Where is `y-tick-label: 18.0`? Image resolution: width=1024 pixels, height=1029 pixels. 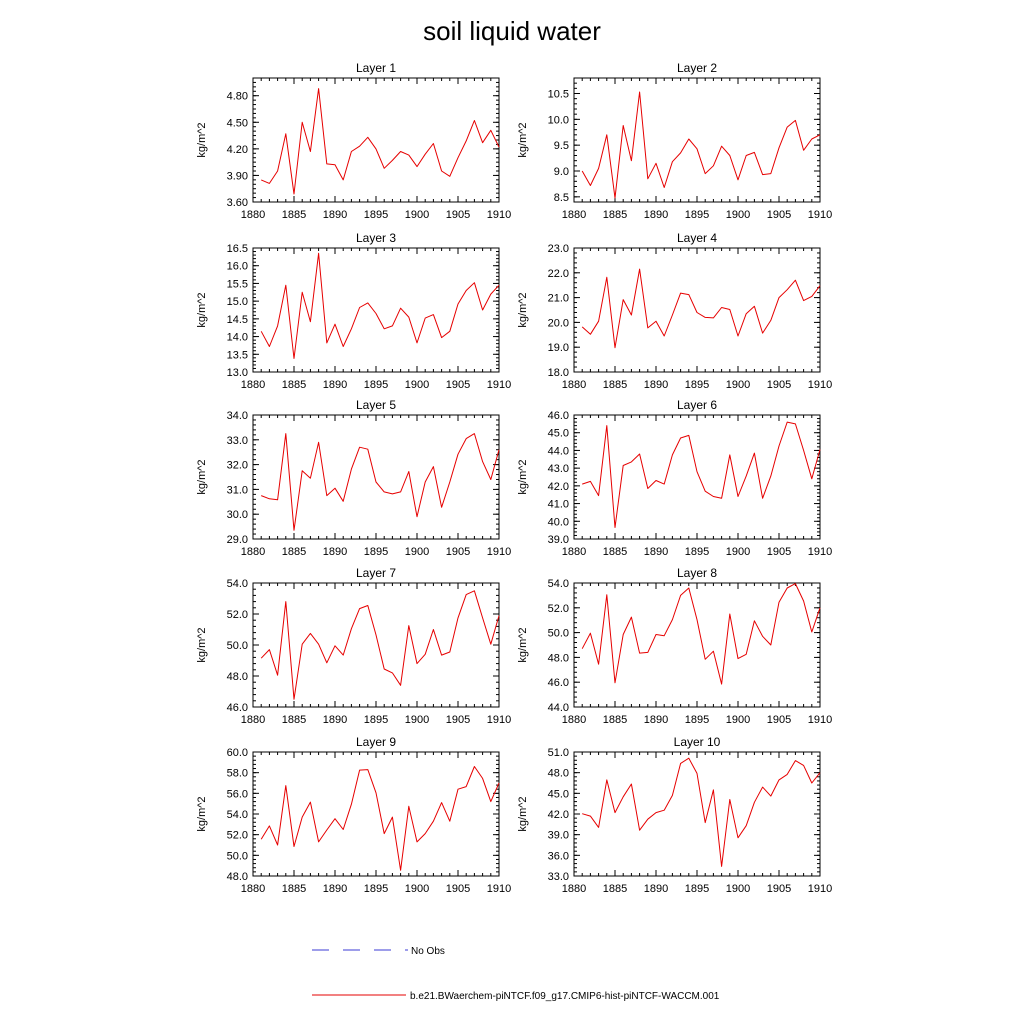 y-tick-label: 18.0 is located at coordinates (558, 373).